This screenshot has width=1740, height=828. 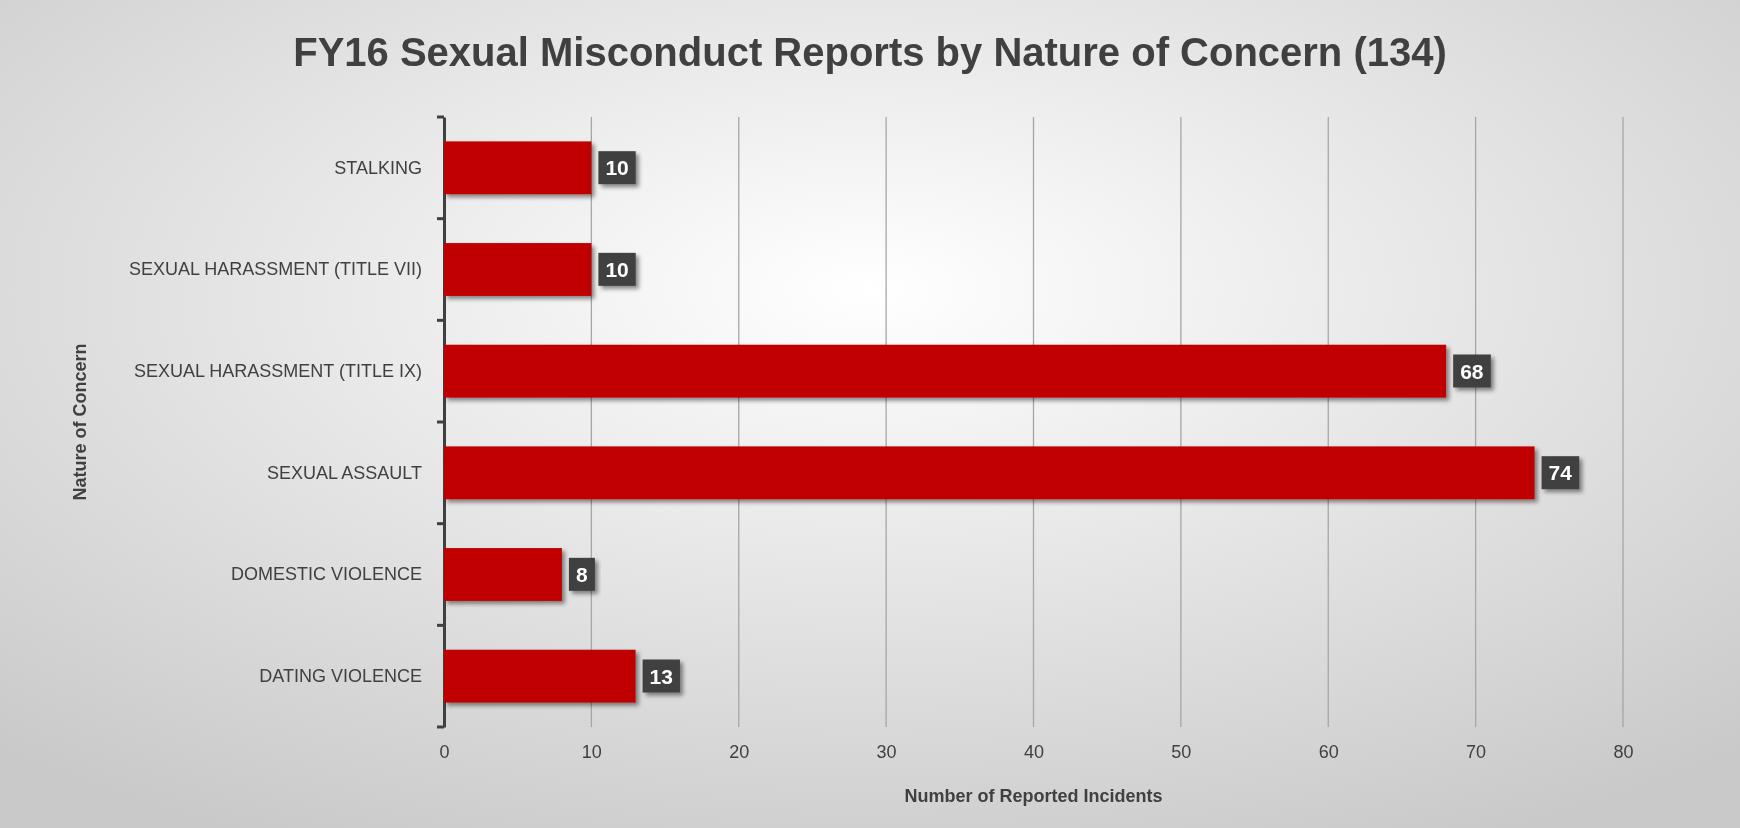 What do you see at coordinates (1034, 751) in the screenshot?
I see `x-tick-label: 40` at bounding box center [1034, 751].